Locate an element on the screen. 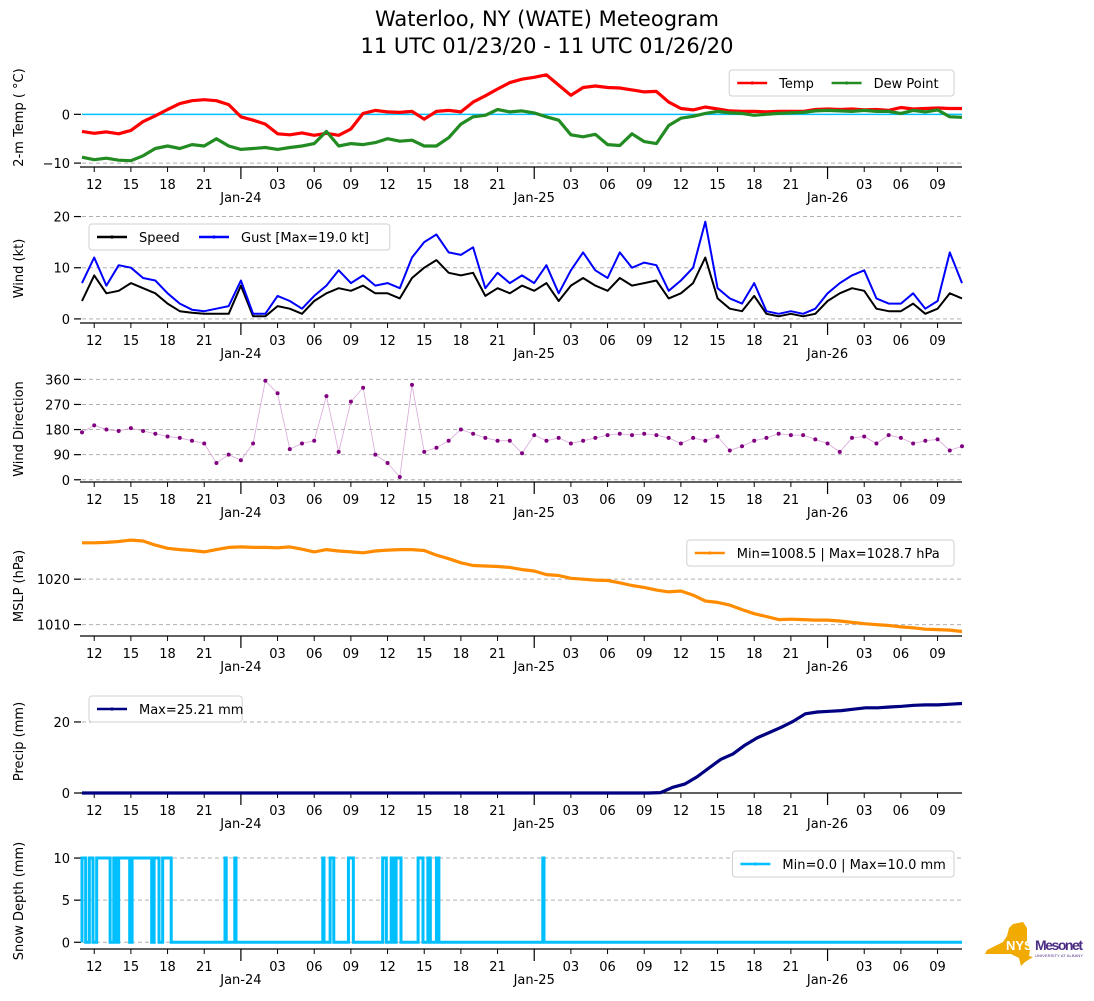  y-axis-label: Snow Depth (mm) is located at coordinates (19, 901).